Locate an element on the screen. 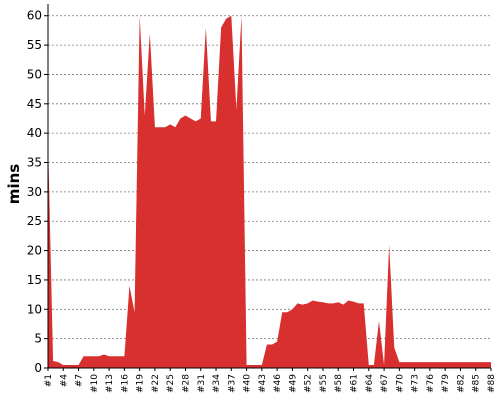  x-tick-label: #52 is located at coordinates (309, 383).